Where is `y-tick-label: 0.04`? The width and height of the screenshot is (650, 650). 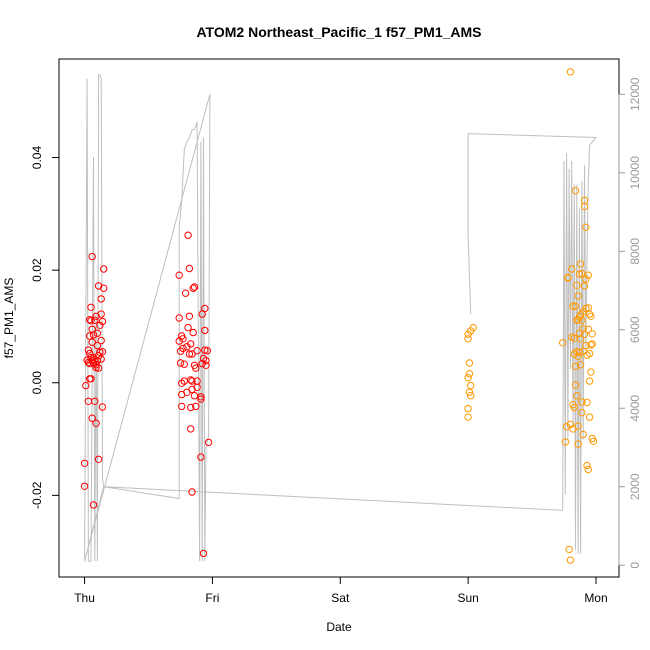 y-tick-label: 0.04 is located at coordinates (37, 158).